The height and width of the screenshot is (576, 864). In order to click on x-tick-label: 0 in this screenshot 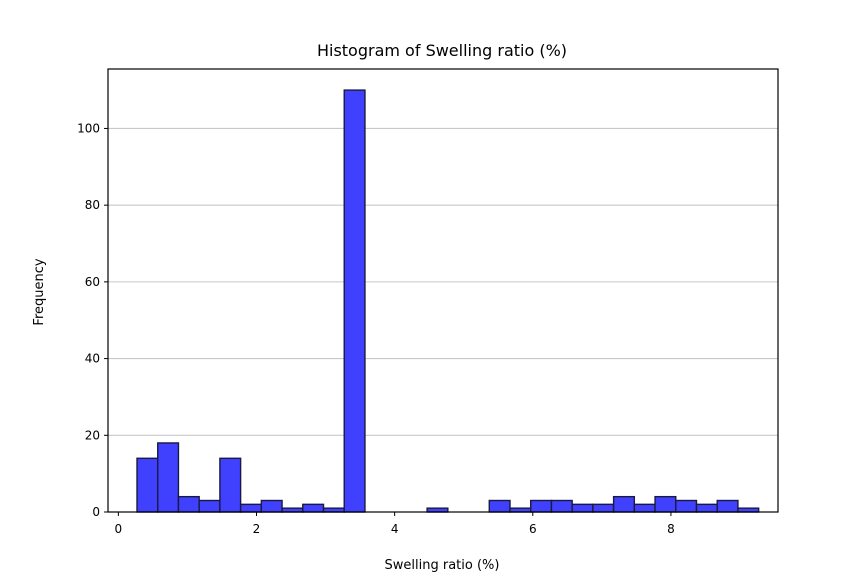, I will do `click(119, 529)`.